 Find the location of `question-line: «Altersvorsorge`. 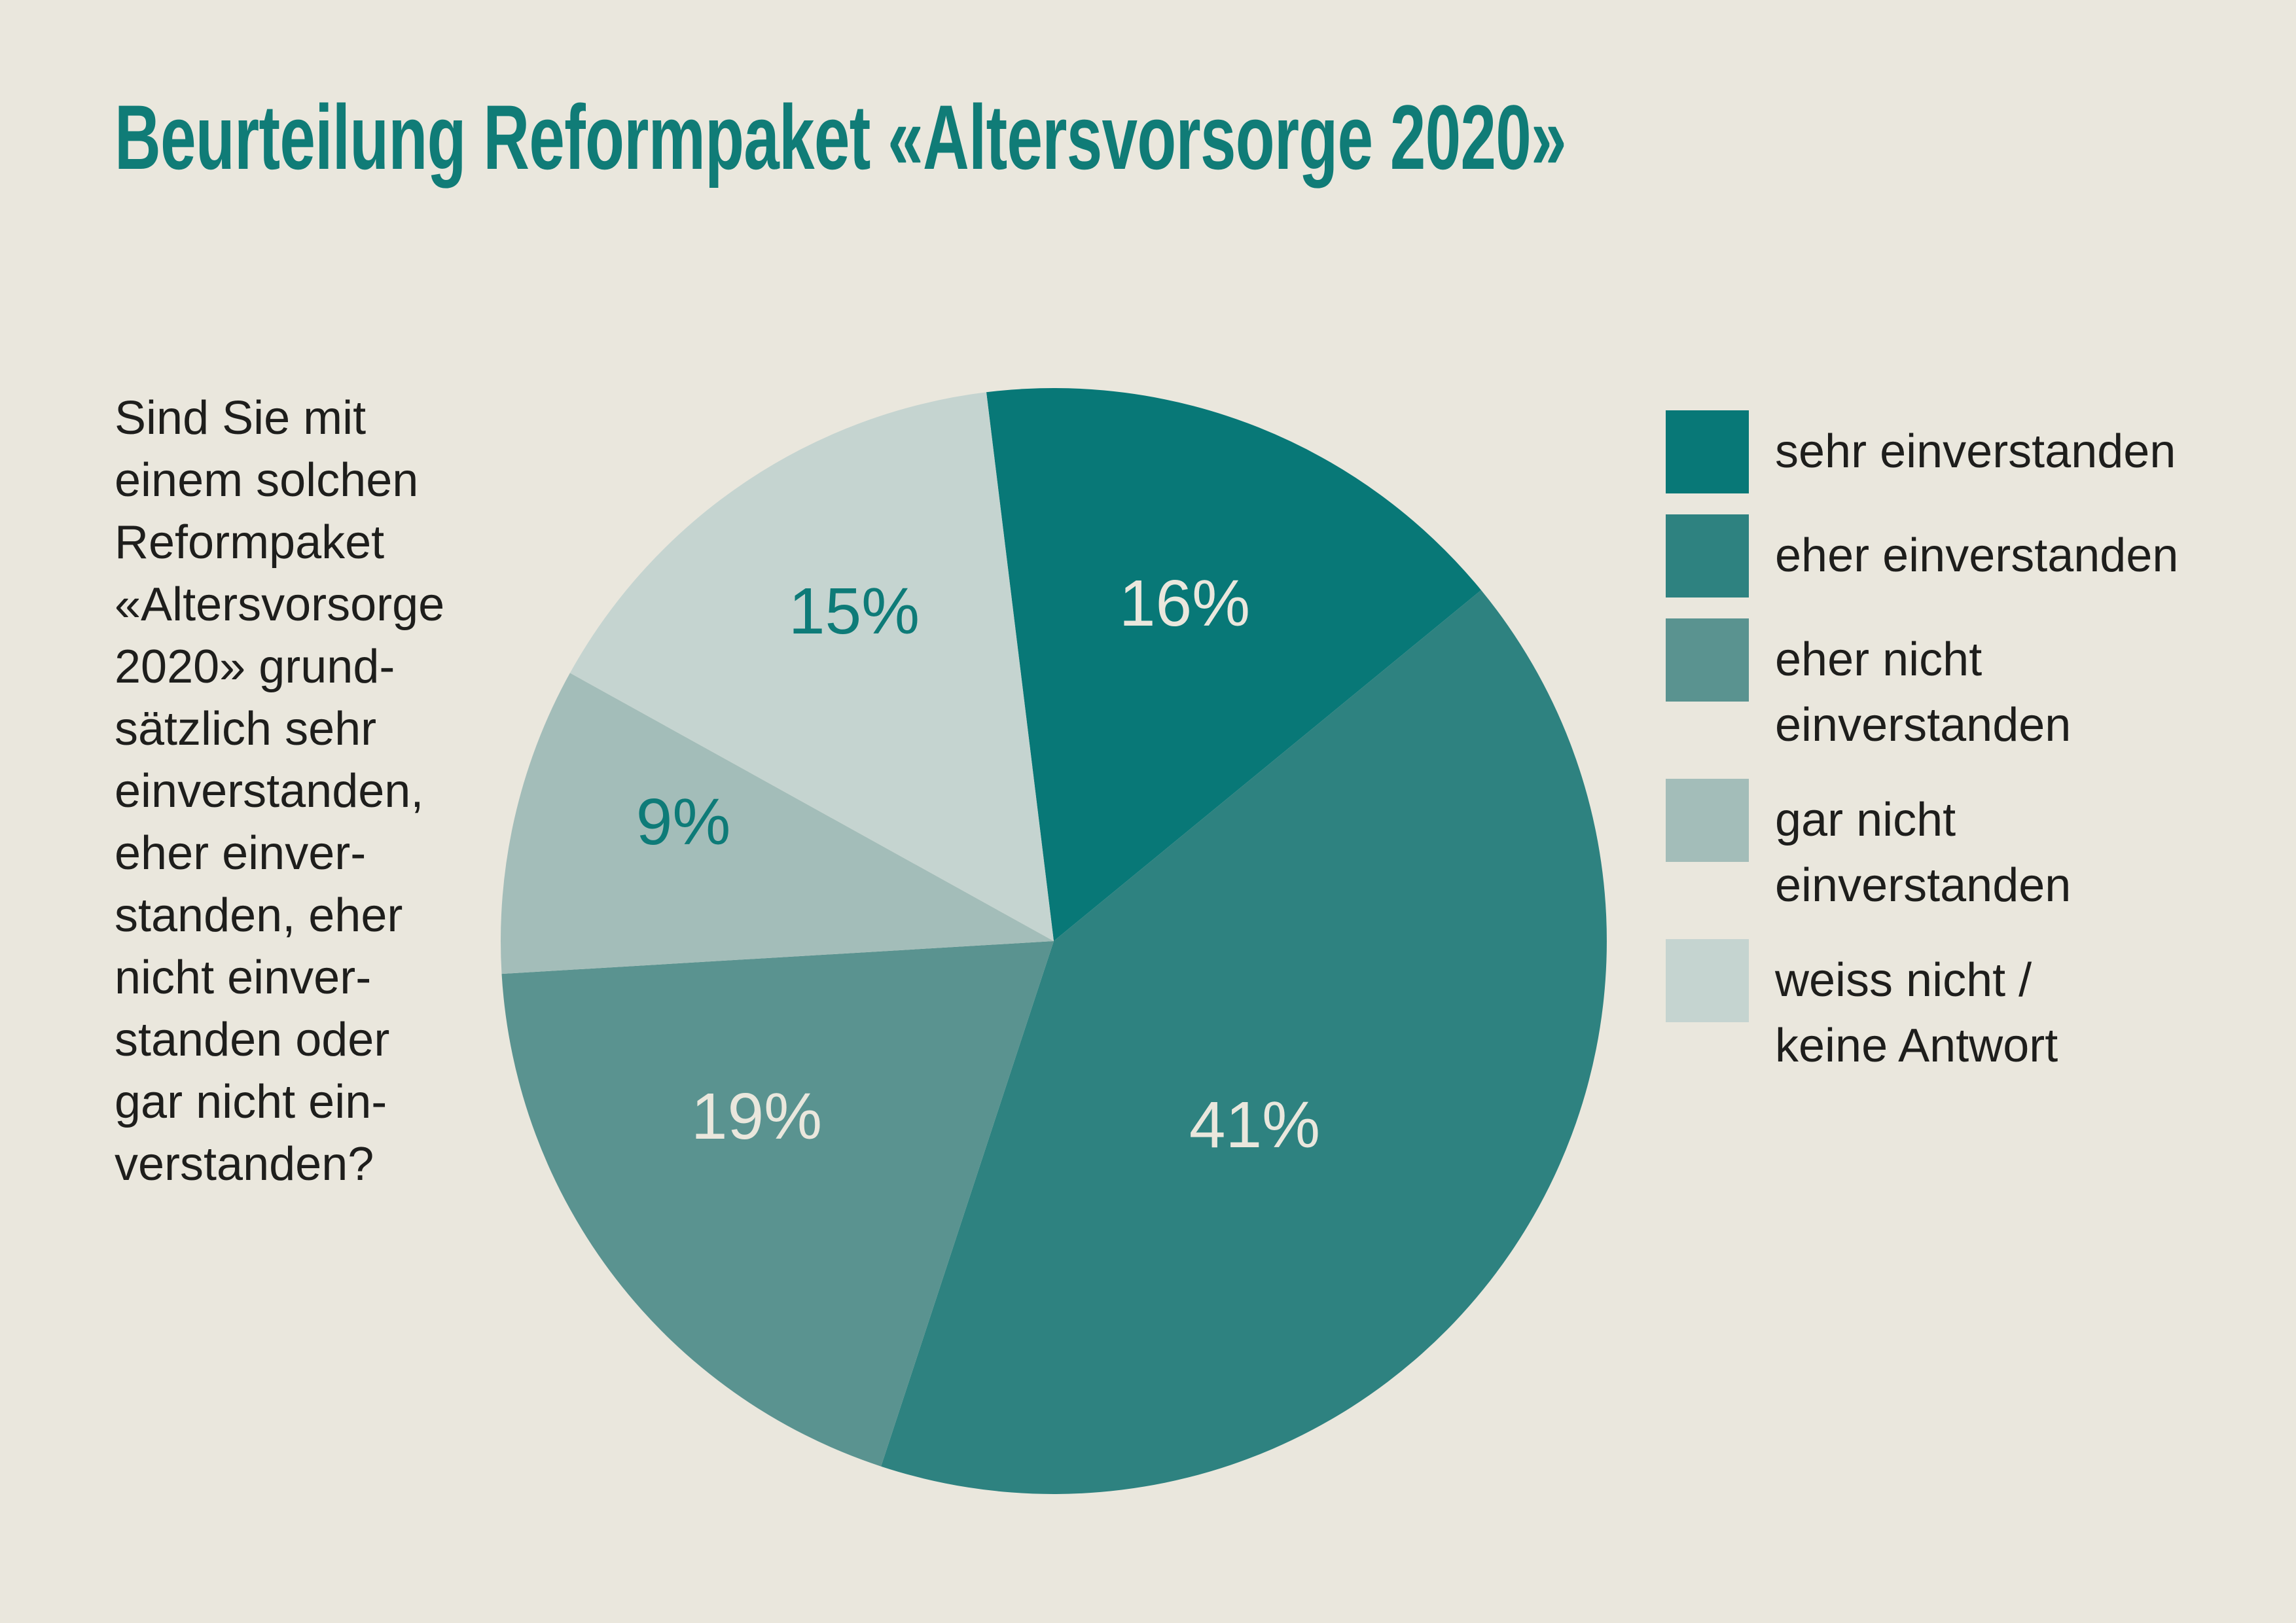

question-line: «Altersvorsorge is located at coordinates (280, 605).